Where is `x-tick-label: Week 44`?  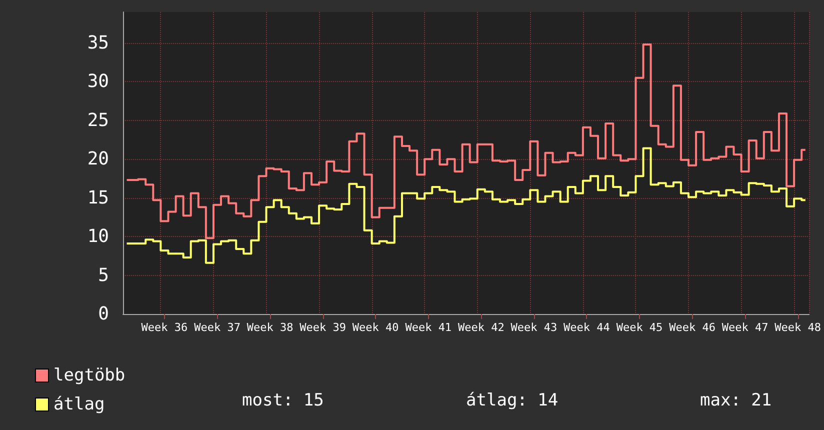 x-tick-label: Week 44 is located at coordinates (587, 327).